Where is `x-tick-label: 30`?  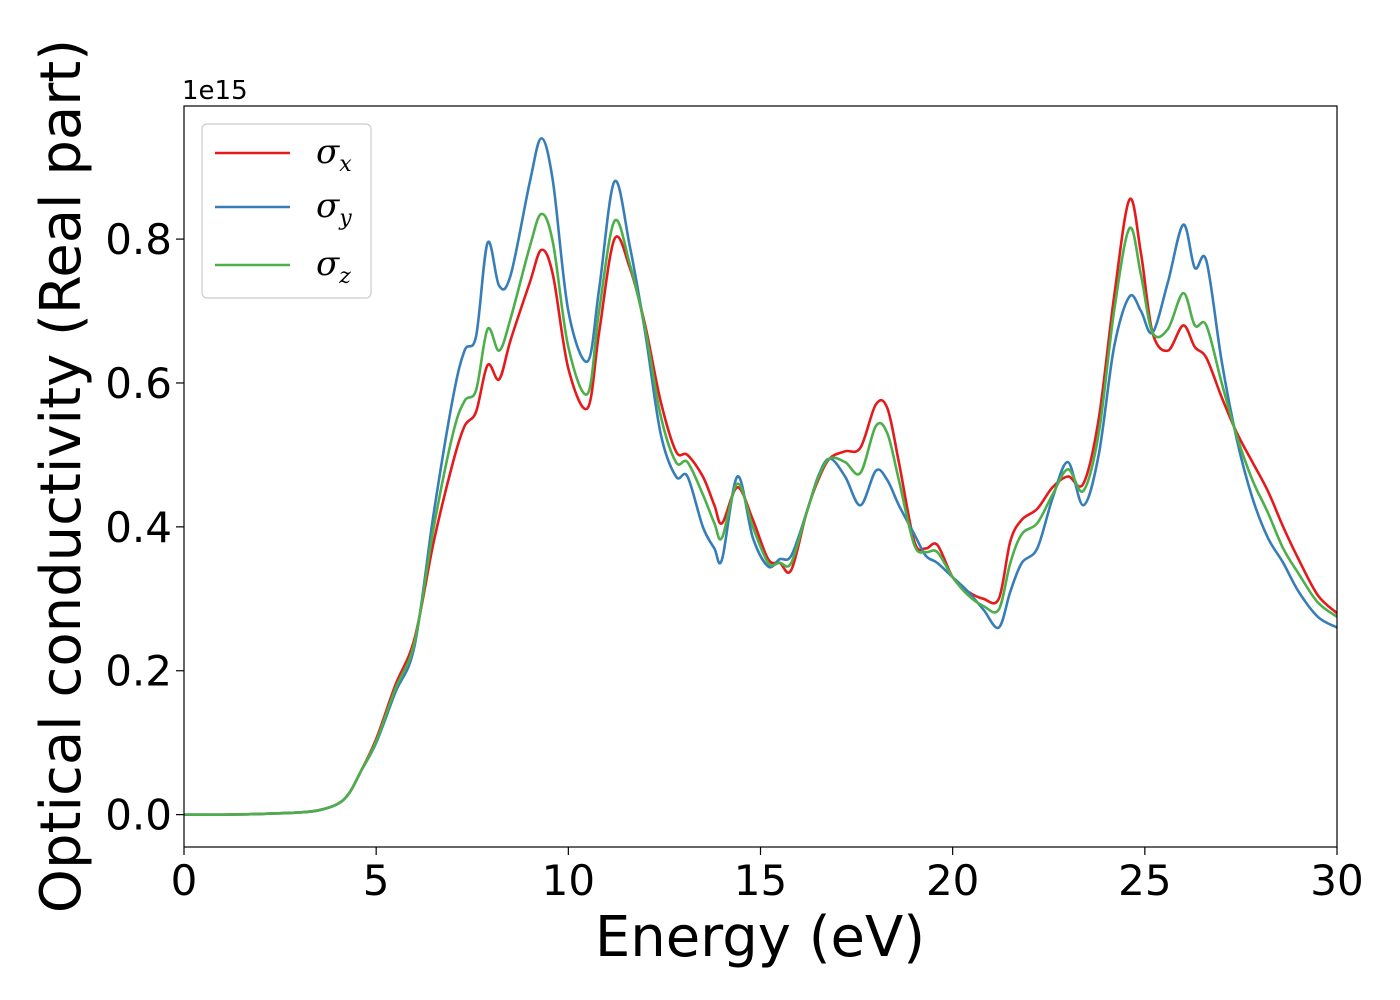
x-tick-label: 30 is located at coordinates (1336, 880).